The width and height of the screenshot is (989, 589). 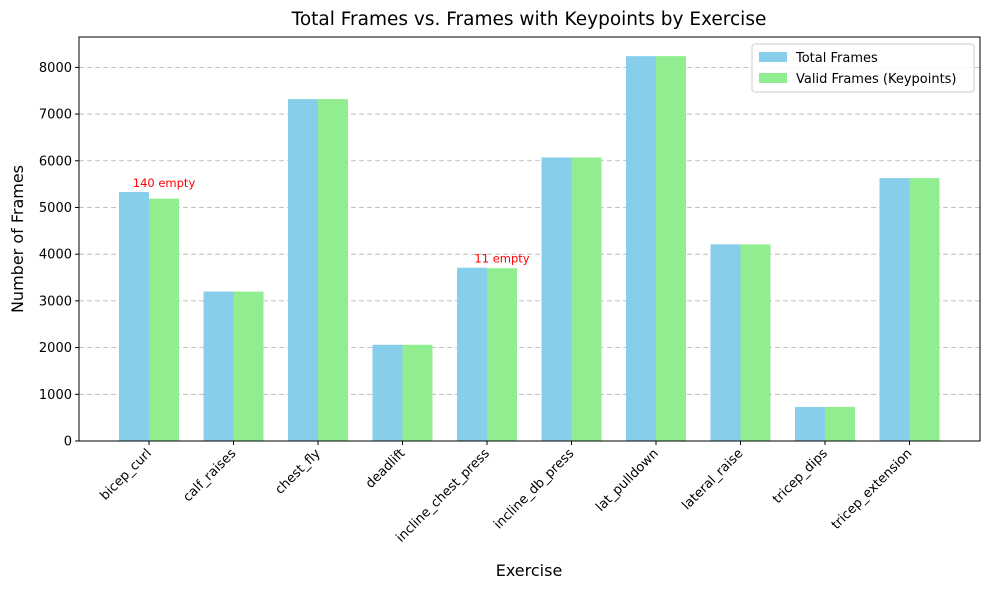 What do you see at coordinates (501, 259) in the screenshot?
I see `annotation-incline_chest_press: 11 empty` at bounding box center [501, 259].